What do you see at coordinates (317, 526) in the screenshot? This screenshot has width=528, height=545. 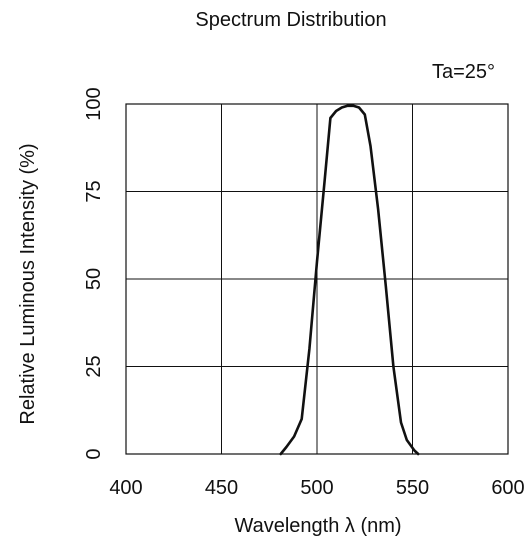 I see `x-axis-label: Wavelength λ (nm)` at bounding box center [317, 526].